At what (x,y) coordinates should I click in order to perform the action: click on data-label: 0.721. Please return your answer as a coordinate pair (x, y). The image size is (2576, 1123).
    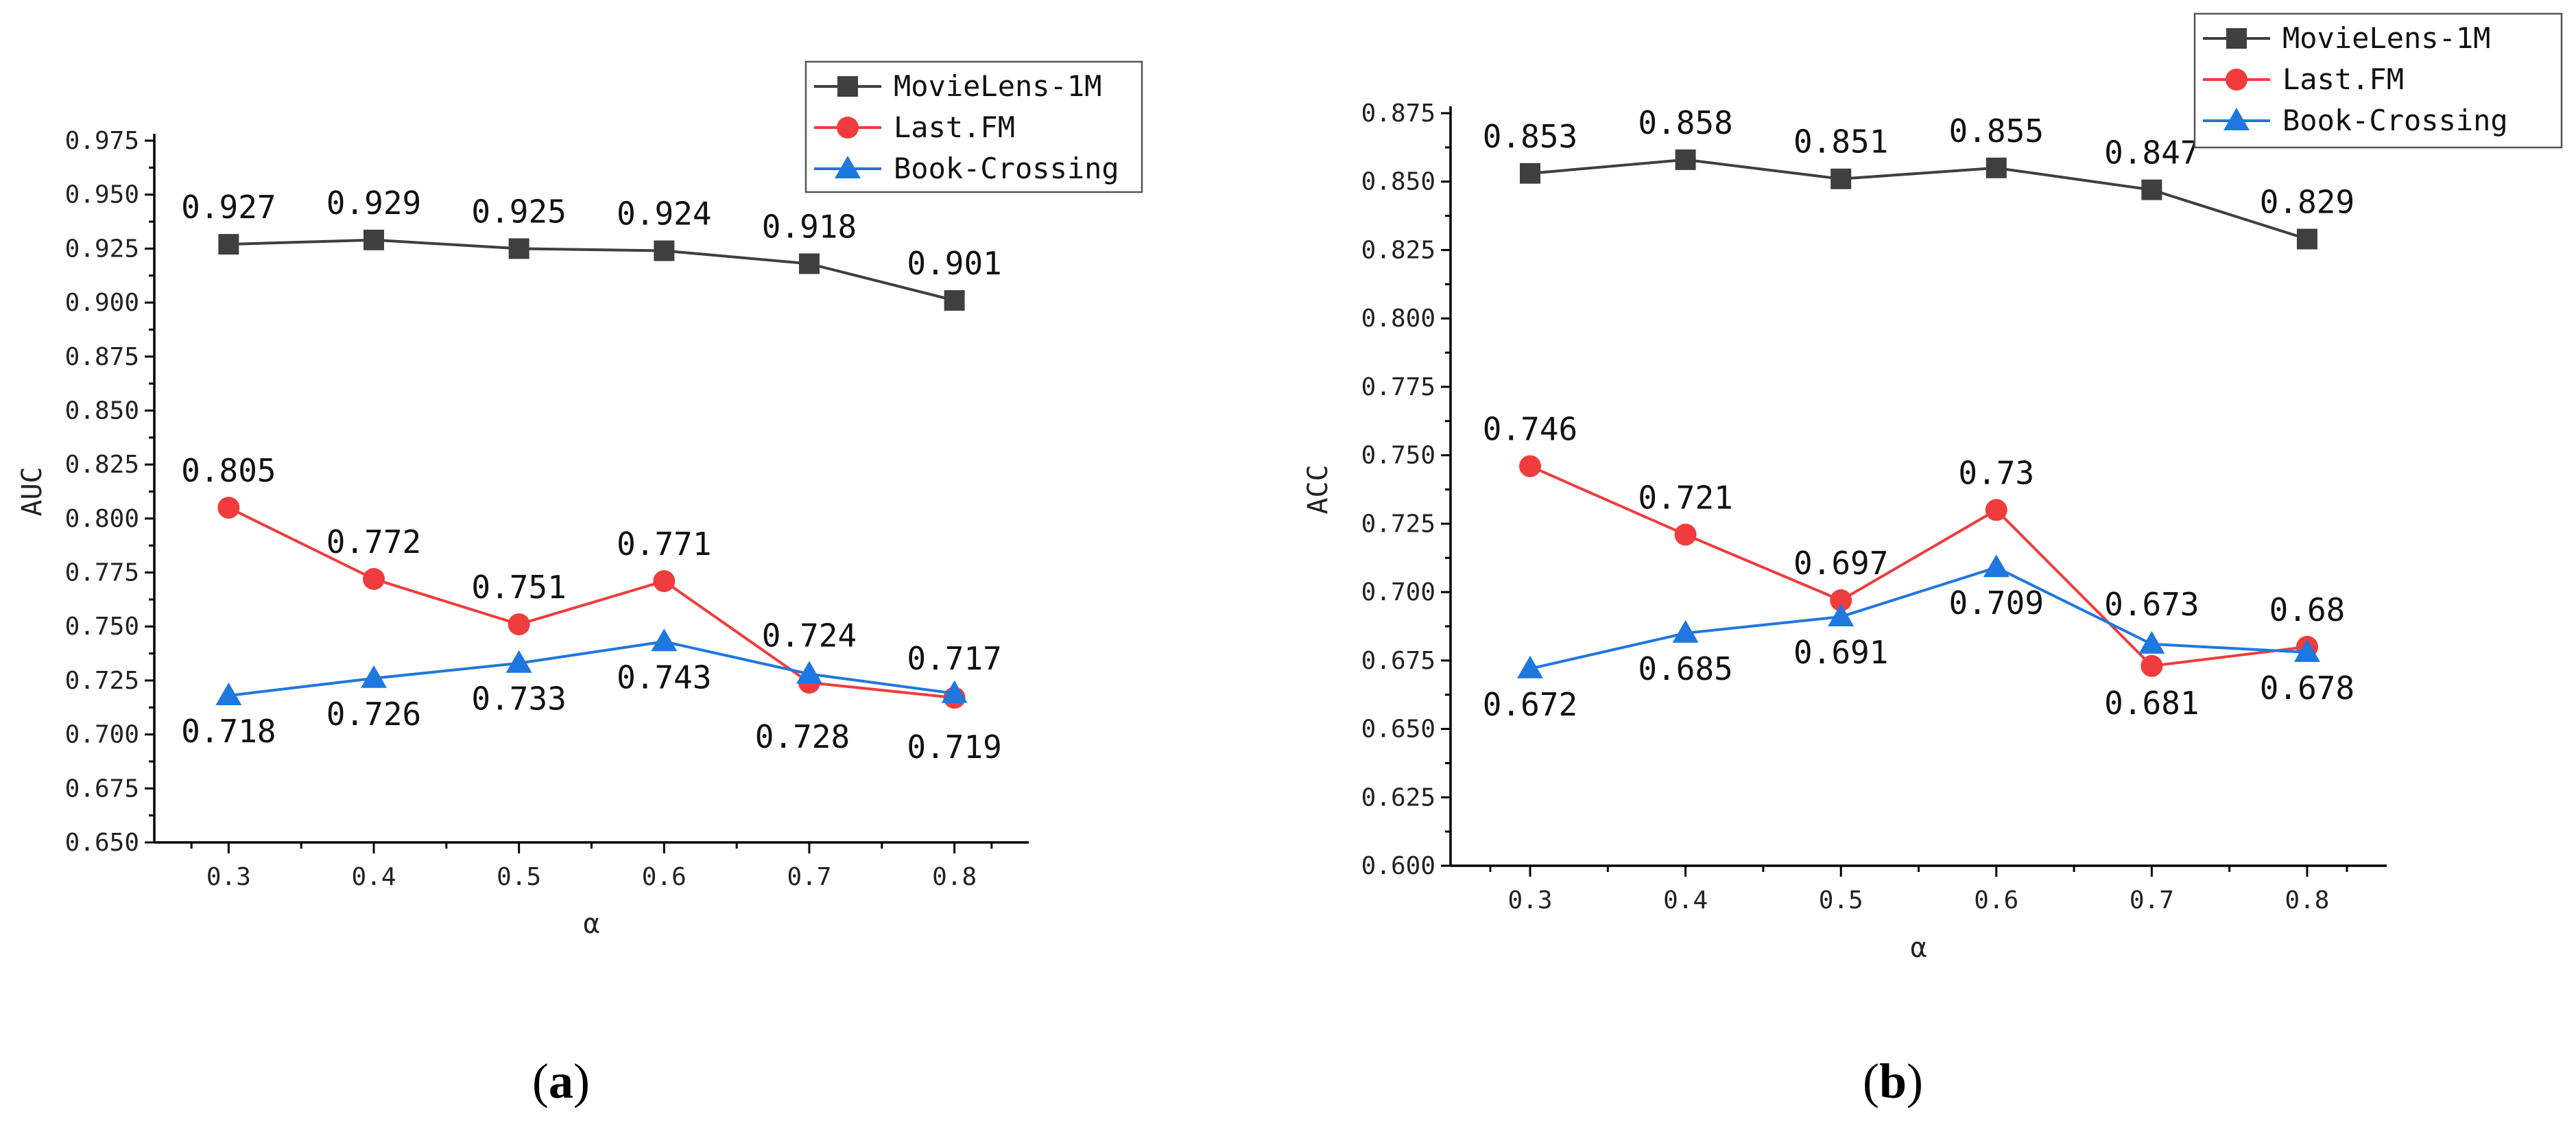
    Looking at the image, I should click on (1685, 497).